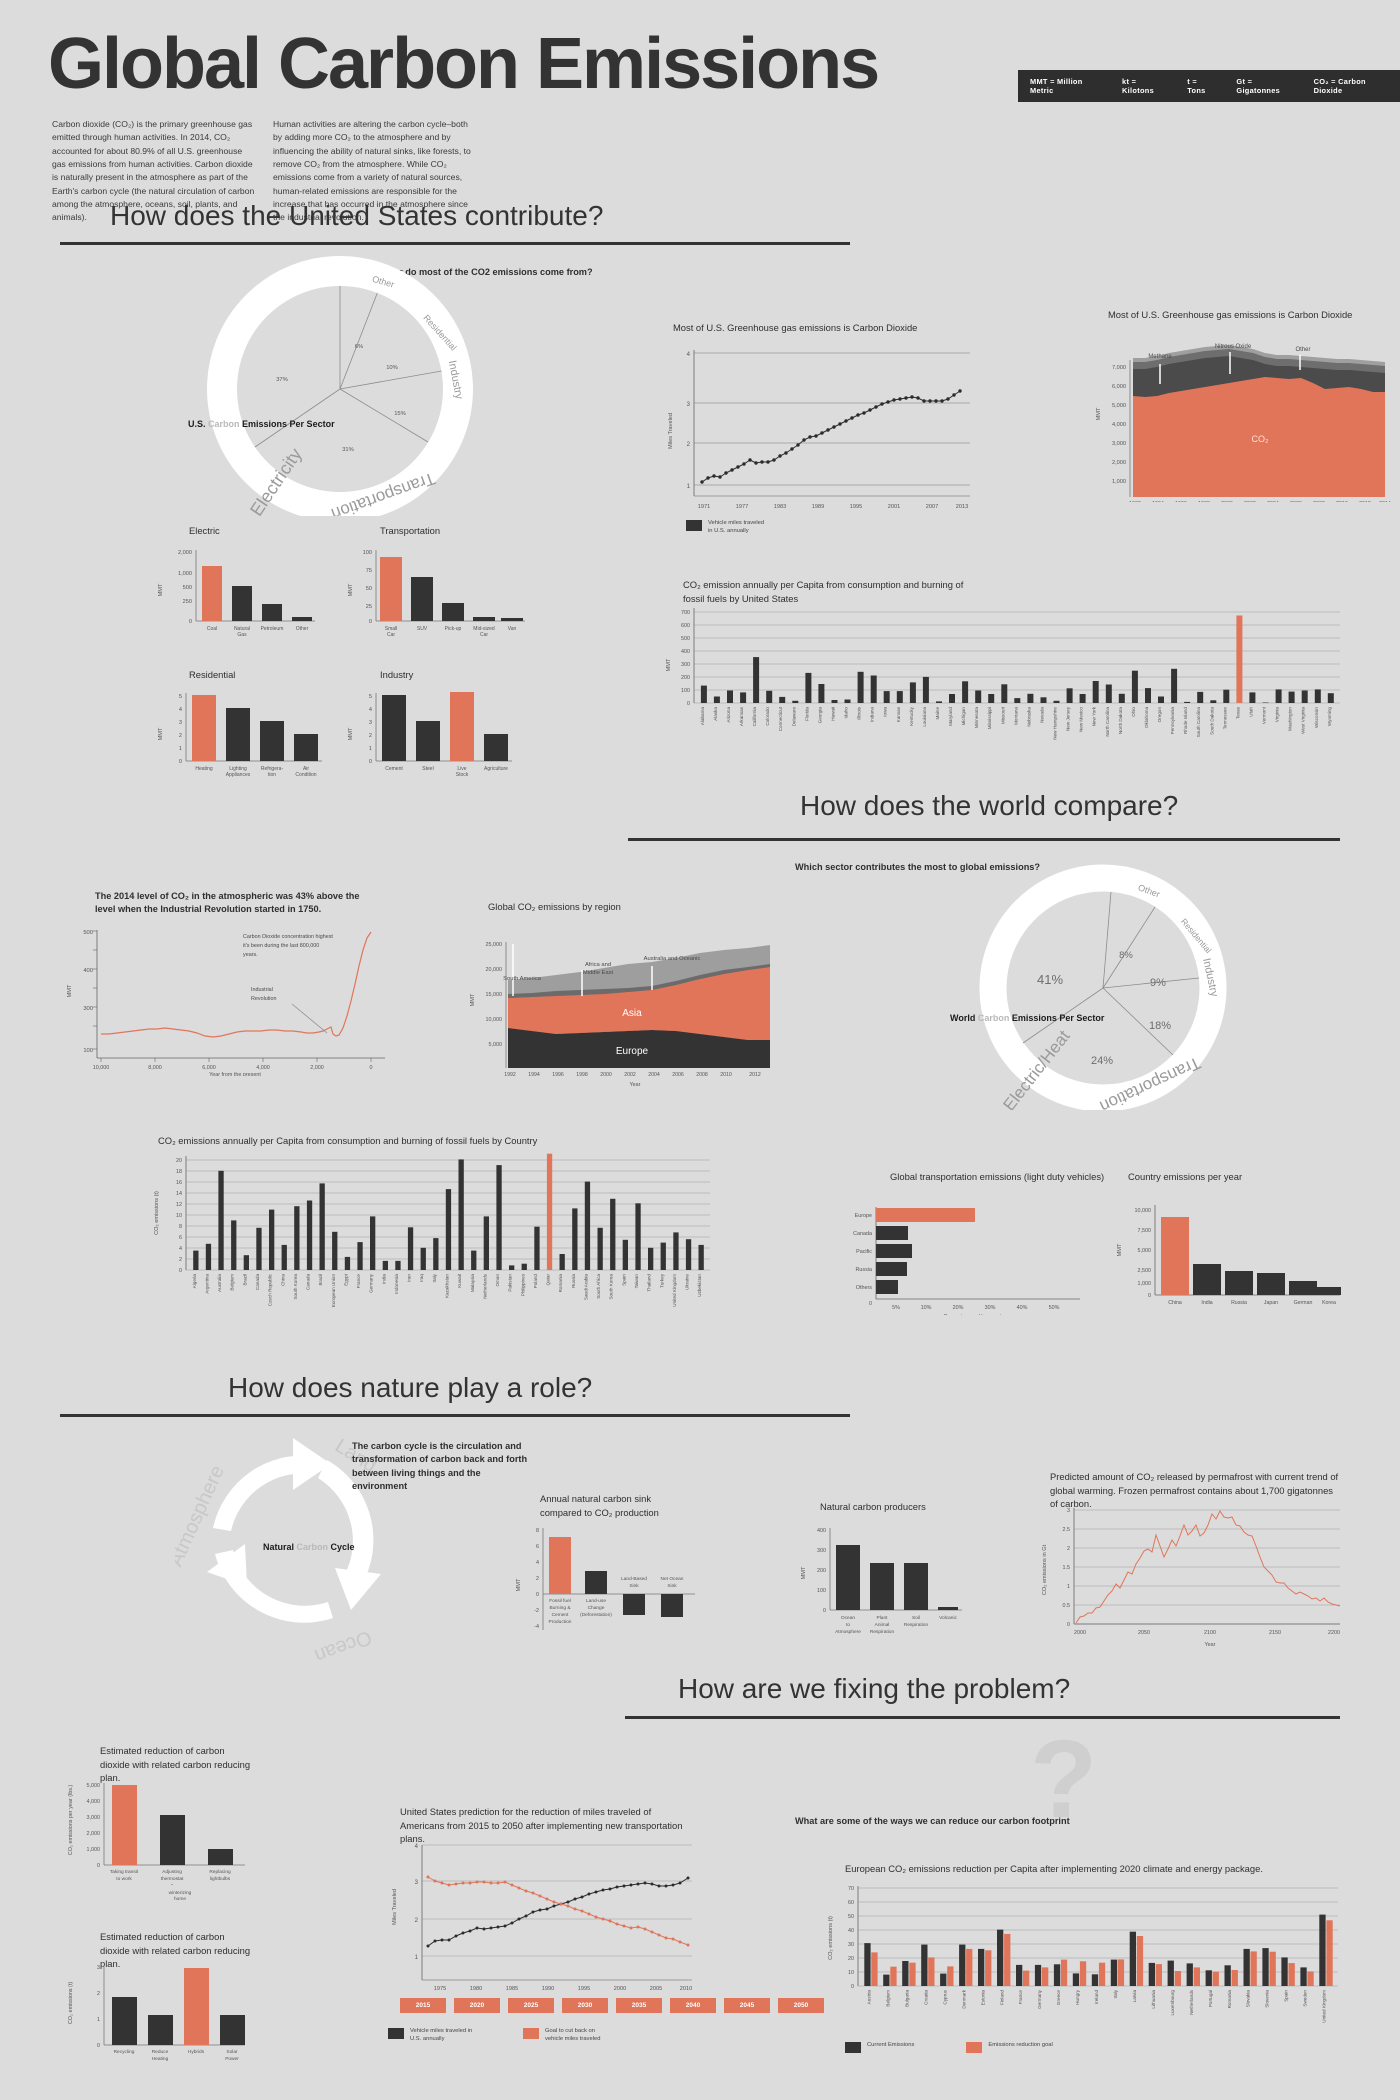  What do you see at coordinates (833, 714) in the screenshot?
I see `state-label: Hawaii` at bounding box center [833, 714].